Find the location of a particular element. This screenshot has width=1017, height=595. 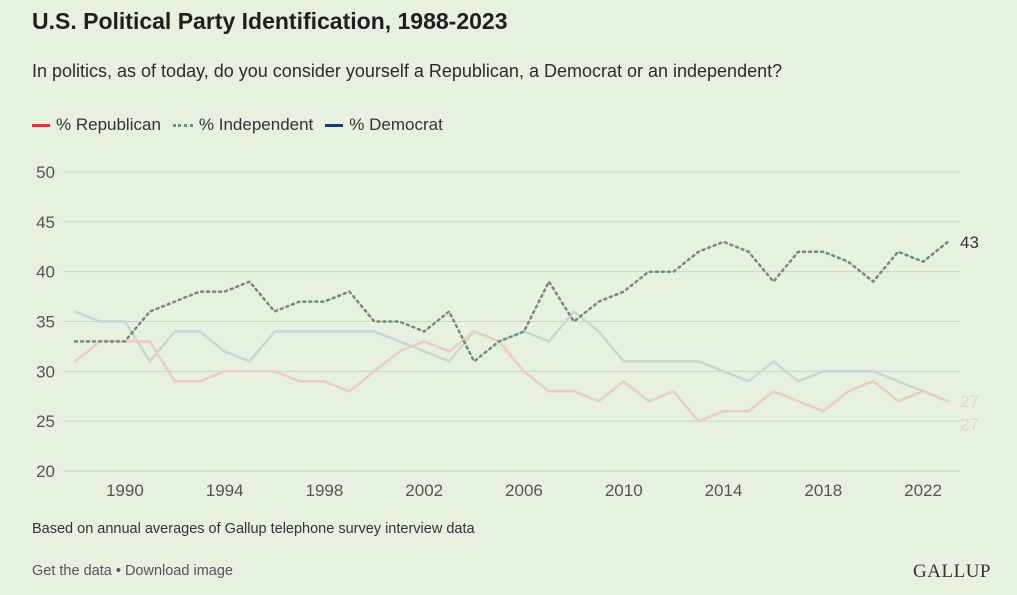

legend-swatch-republican is located at coordinates (41, 125).